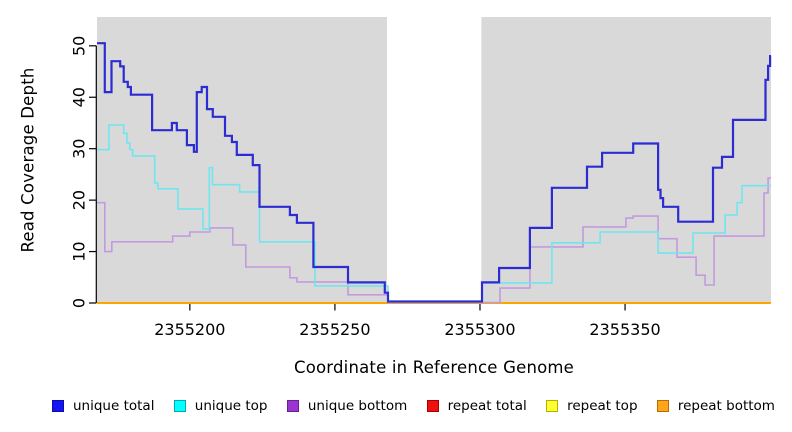  Describe the element at coordinates (334, 329) in the screenshot. I see `svg-text: 2355250` at that location.